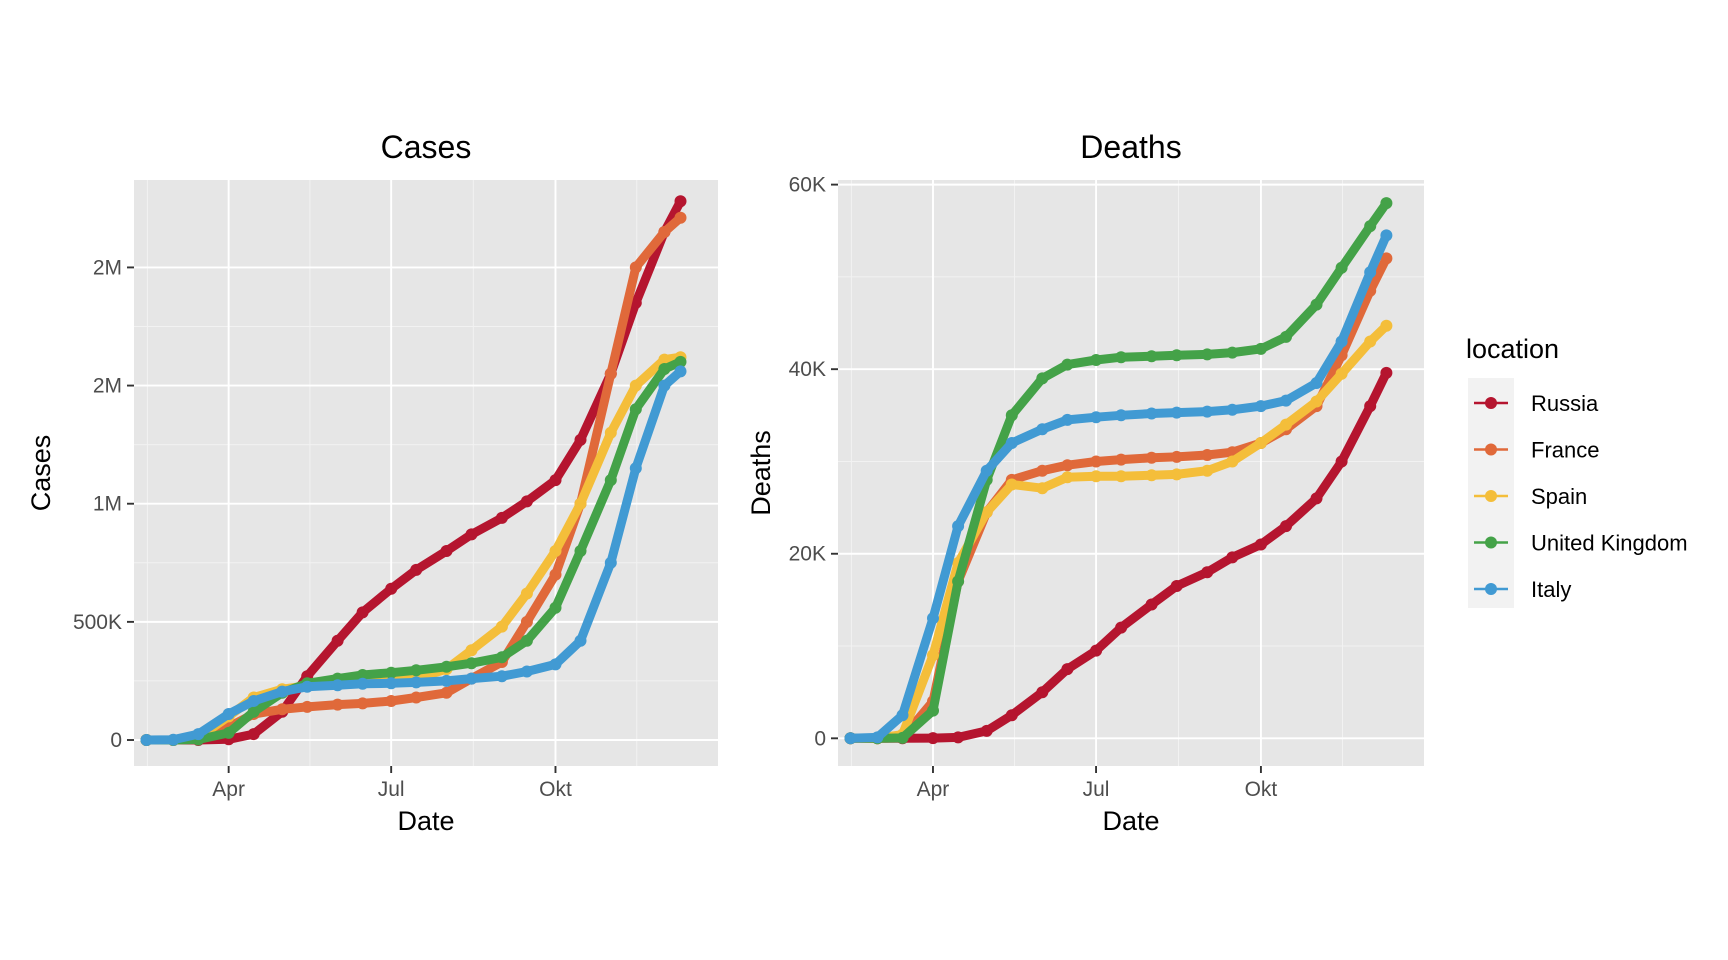 This screenshot has width=1728, height=960. What do you see at coordinates (1512, 349) in the screenshot?
I see `legend-title: location` at bounding box center [1512, 349].